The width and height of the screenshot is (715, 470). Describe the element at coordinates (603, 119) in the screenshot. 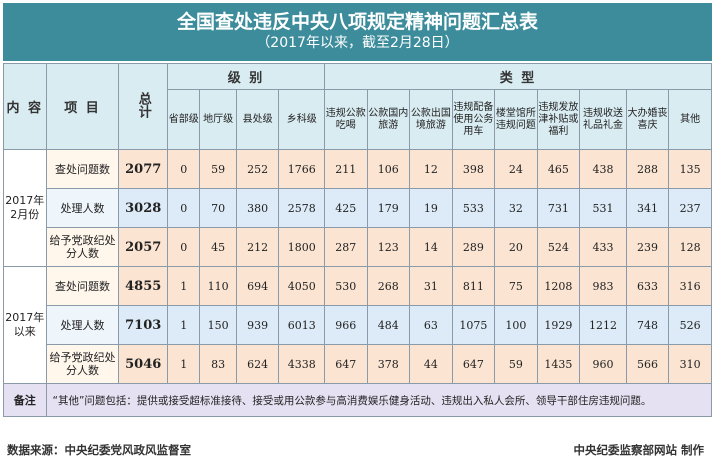

I see `header-type-6: 违规收送礼品礼金` at that location.